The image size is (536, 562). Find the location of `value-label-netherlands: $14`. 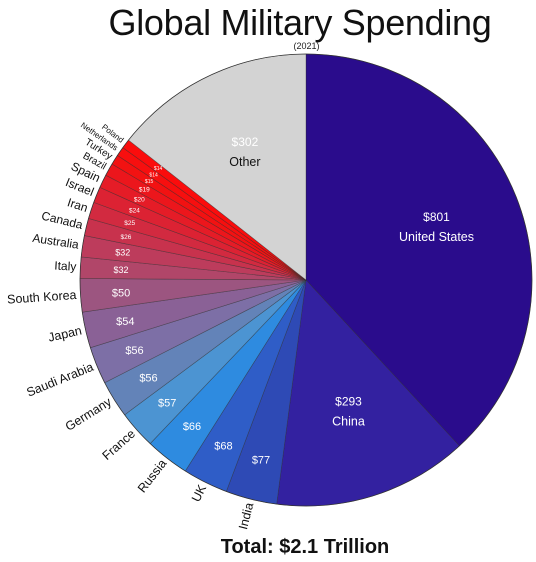

value-label-netherlands: $14 is located at coordinates (153, 175).